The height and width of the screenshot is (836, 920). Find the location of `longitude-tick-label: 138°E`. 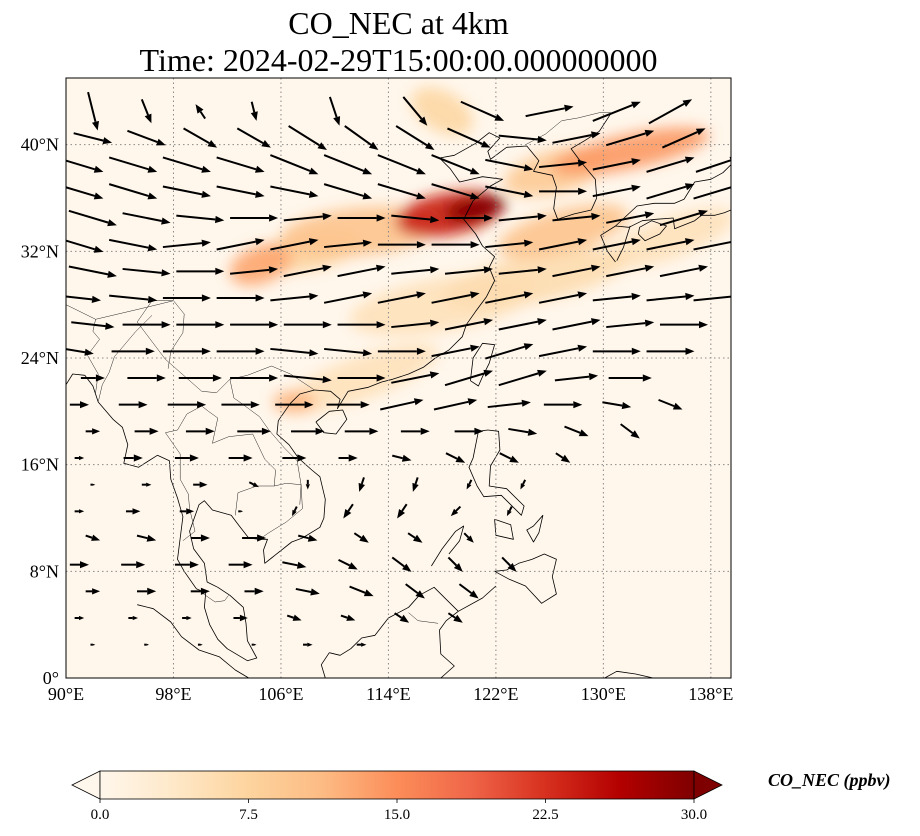

longitude-tick-label: 138°E is located at coordinates (710, 694).